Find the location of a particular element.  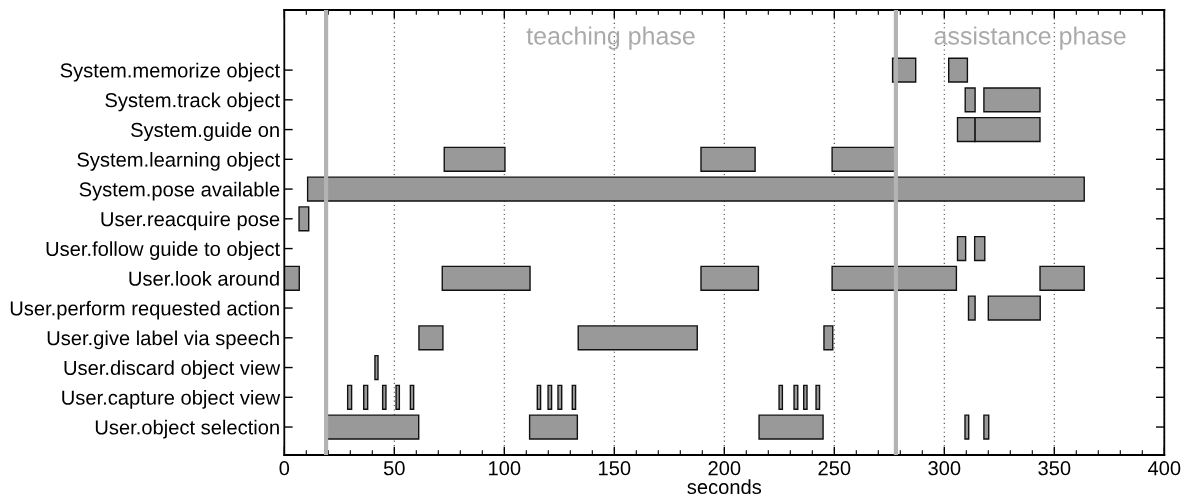

y-tick-label: System.guide on is located at coordinates (205, 132).